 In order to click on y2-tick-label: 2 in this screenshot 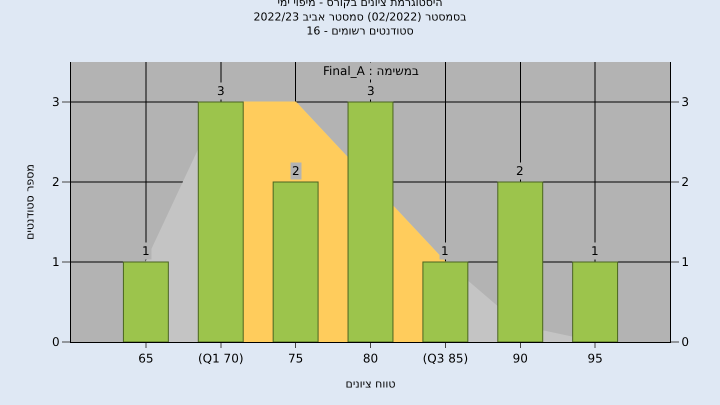, I will do `click(685, 182)`.